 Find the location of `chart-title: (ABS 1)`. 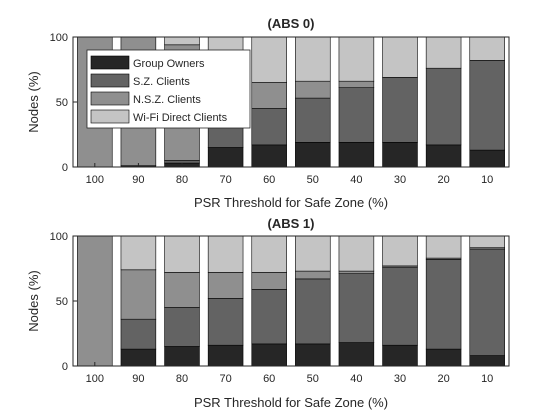

chart-title: (ABS 1) is located at coordinates (291, 223).